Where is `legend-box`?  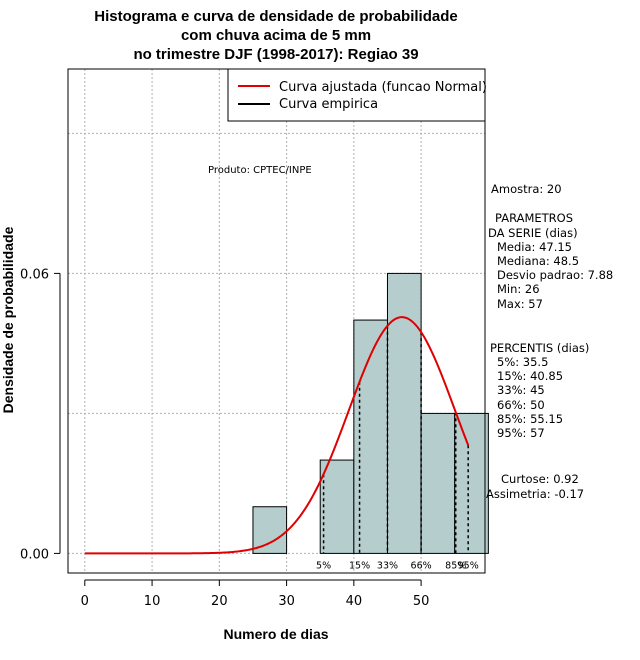
legend-box is located at coordinates (356, 95).